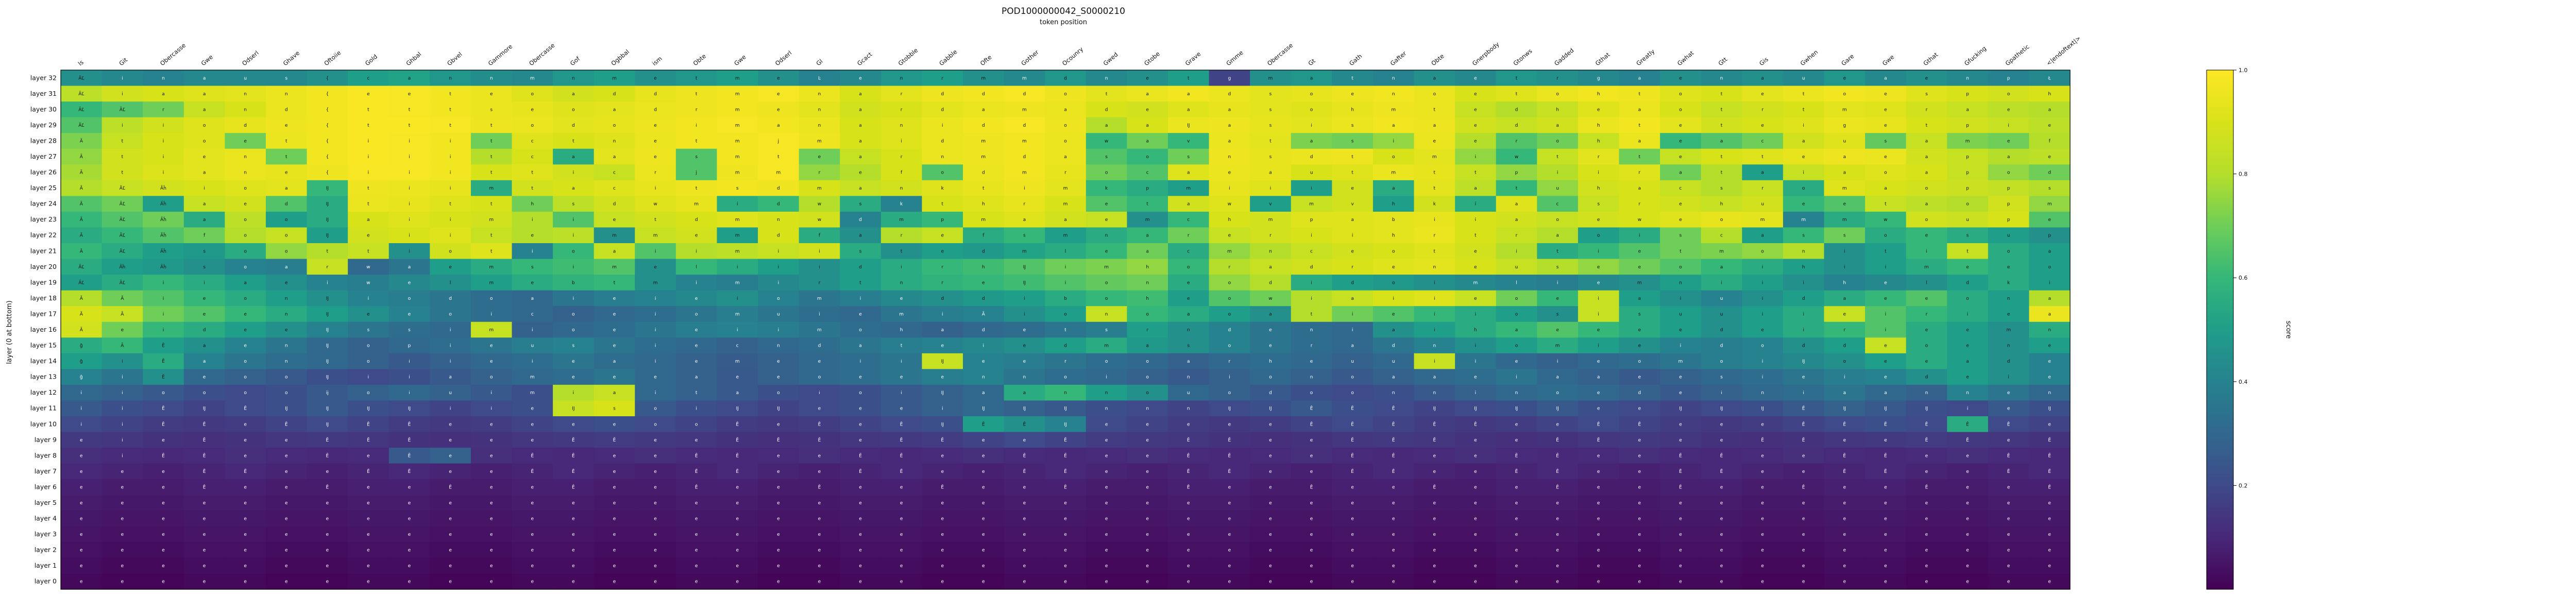 The image size is (2576, 595). Describe the element at coordinates (46, 455) in the screenshot. I see `y-tick-label: layer 8` at that location.